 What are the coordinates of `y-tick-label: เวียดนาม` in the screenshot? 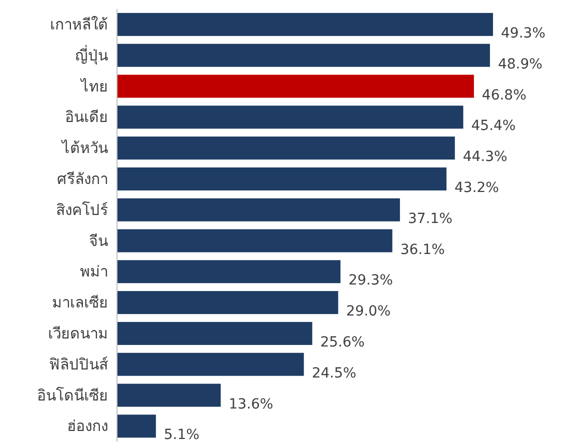 It's located at (78, 333).